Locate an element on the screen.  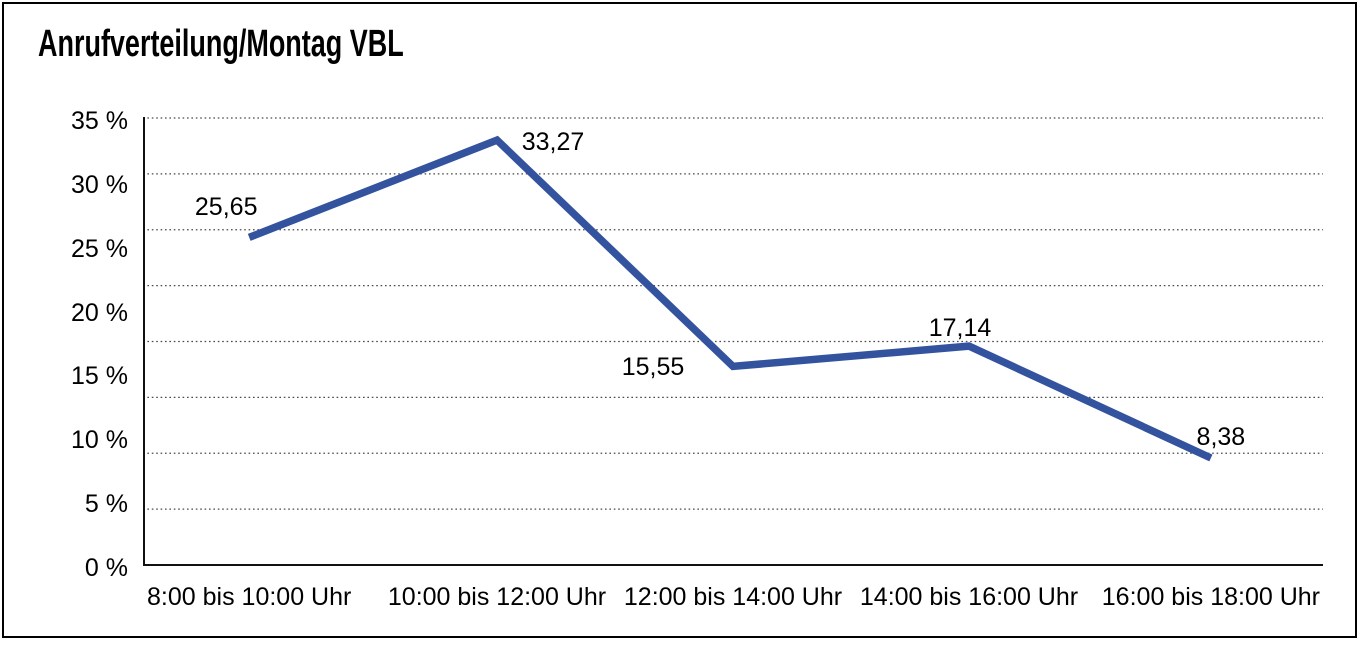
y-axis-tick-label: 30 % is located at coordinates (99, 184).